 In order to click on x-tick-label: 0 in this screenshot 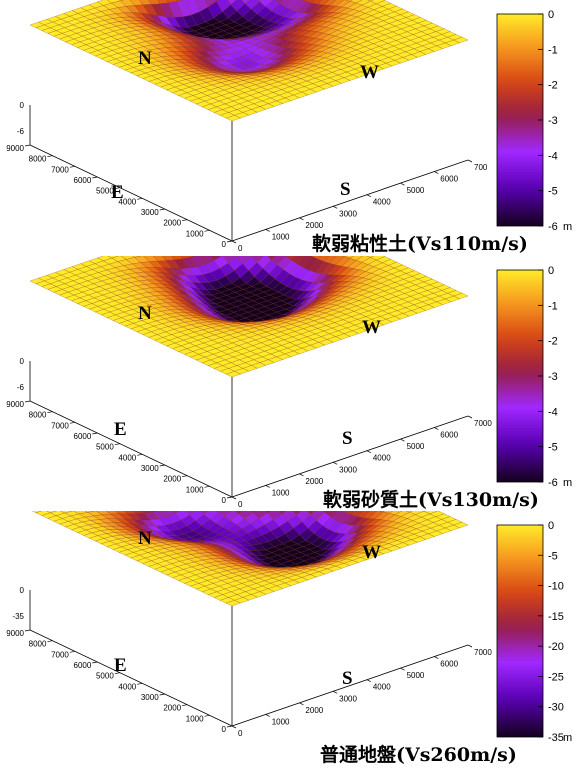, I will do `click(240, 733)`.